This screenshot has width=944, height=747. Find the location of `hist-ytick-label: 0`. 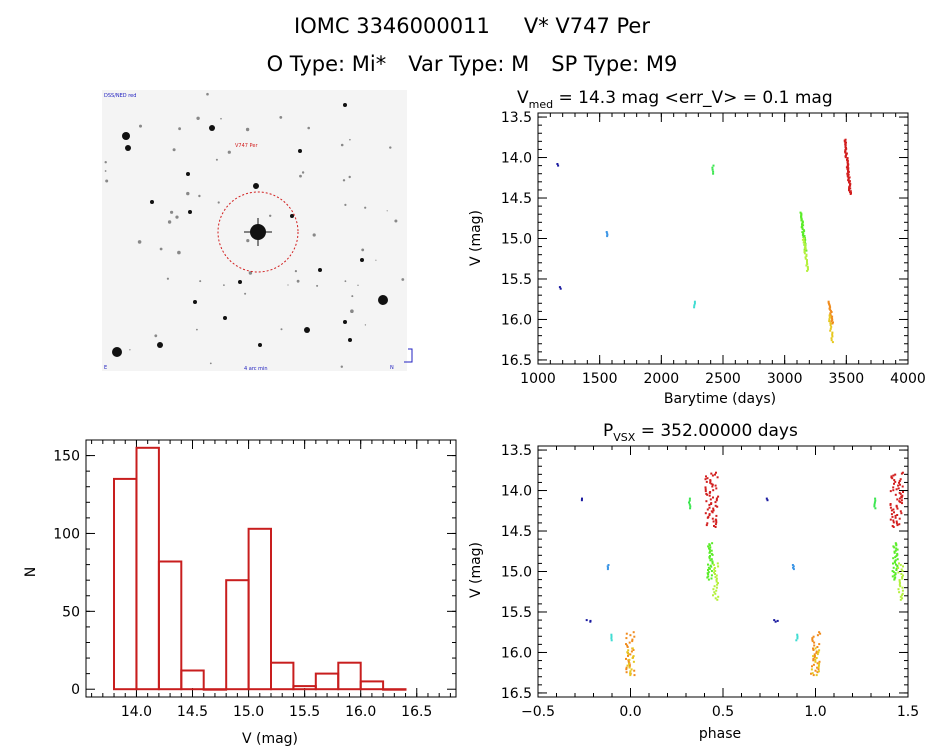

hist-ytick-label: 0 is located at coordinates (75, 690).